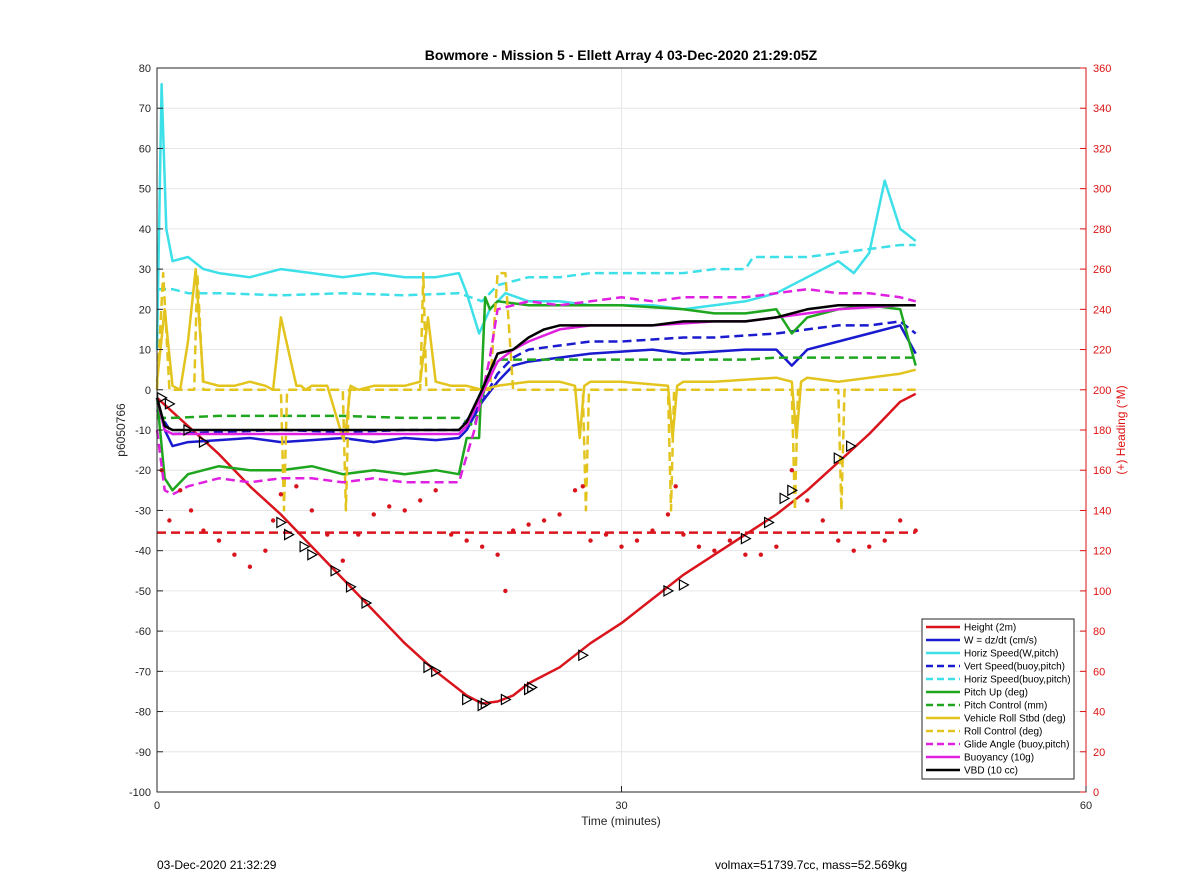 The height and width of the screenshot is (891, 1200). I want to click on y2-tick-label: 260, so click(1102, 270).